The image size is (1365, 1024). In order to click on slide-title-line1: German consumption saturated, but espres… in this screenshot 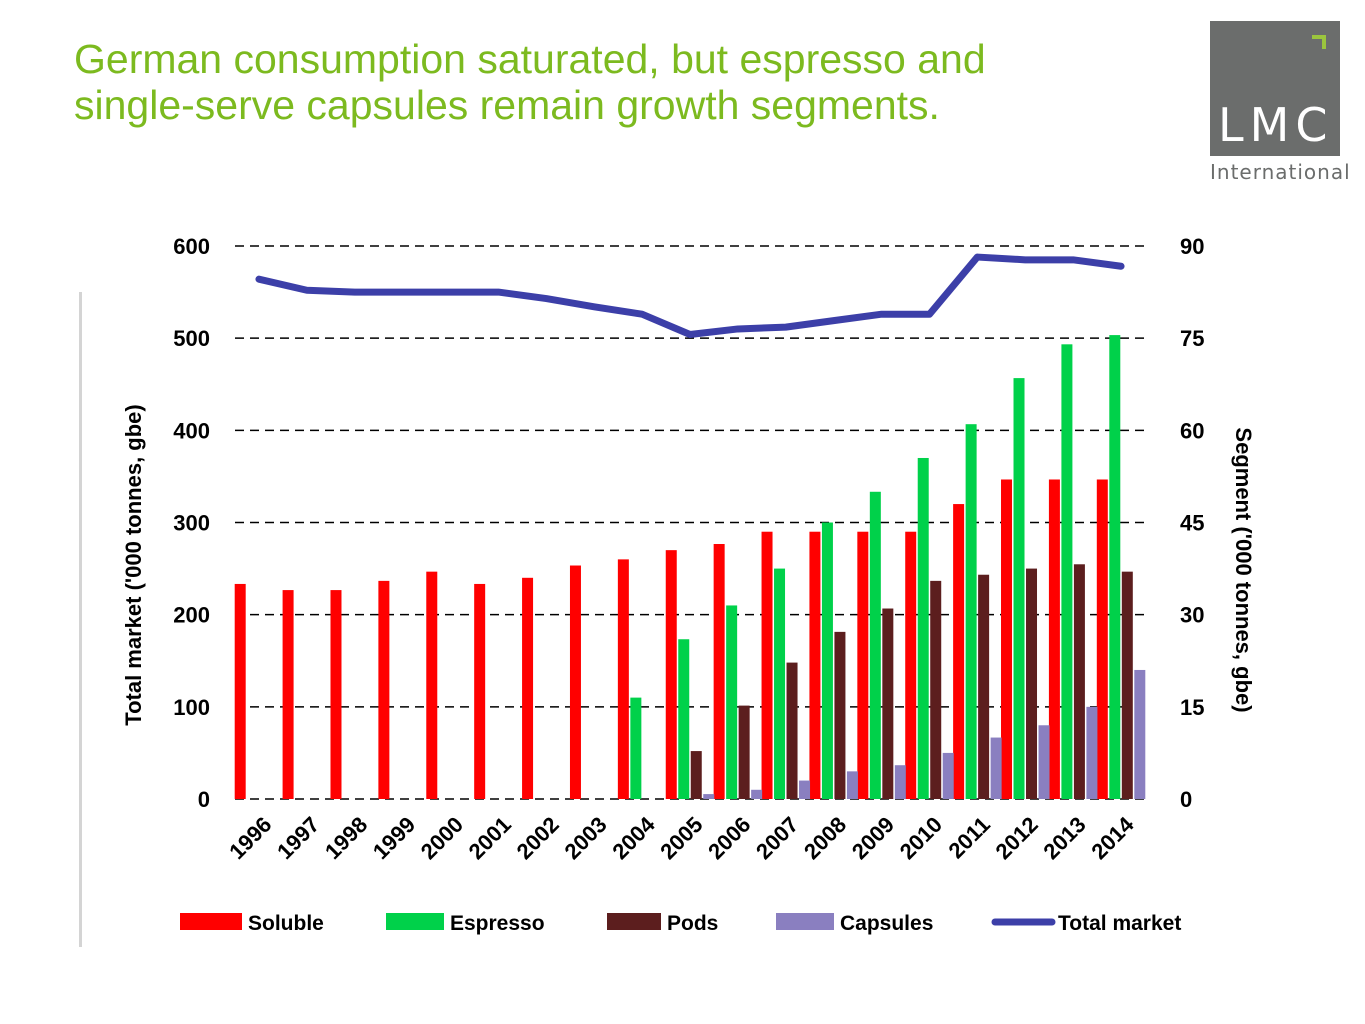, I will do `click(530, 59)`.